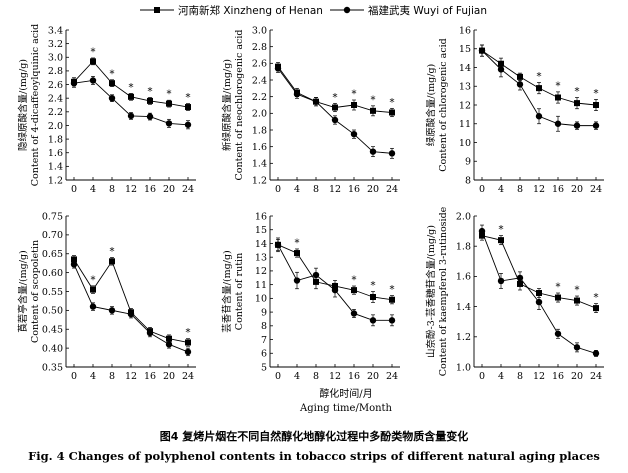 The height and width of the screenshot is (473, 628). I want to click on caption-cn: 图4 复烤片烟在不同自然醇化地醇化过程中多酚类物质含量变化, so click(314, 436).